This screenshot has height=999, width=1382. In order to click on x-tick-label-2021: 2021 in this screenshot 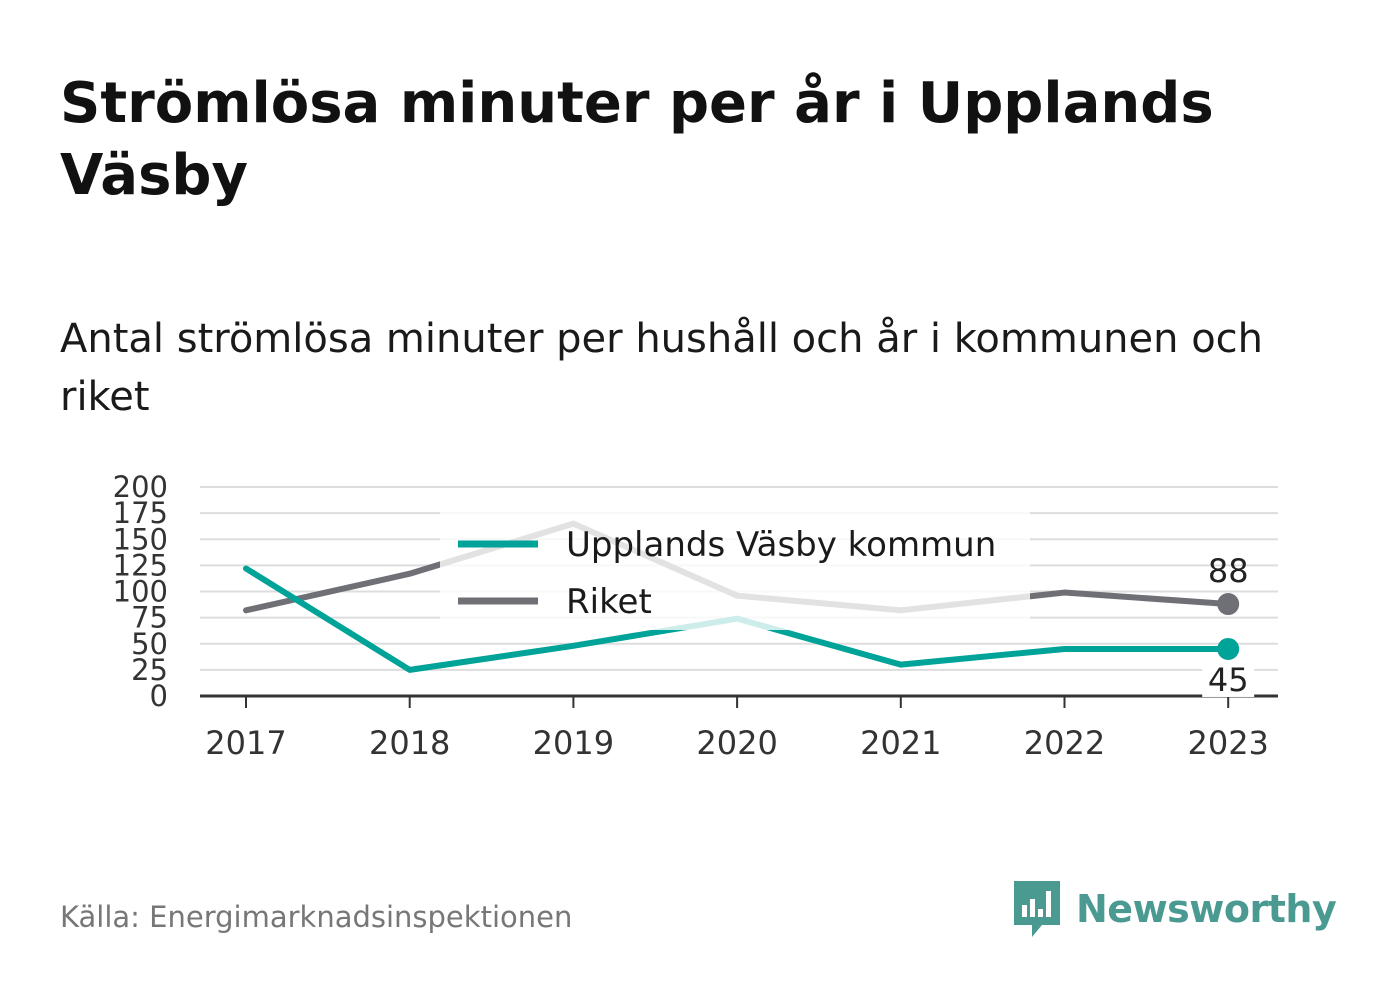, I will do `click(900, 743)`.